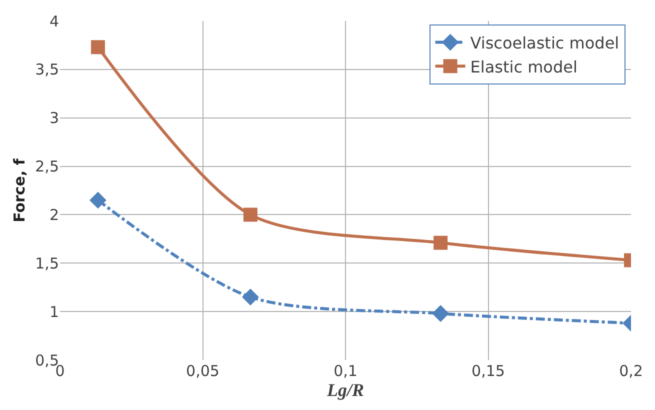  What do you see at coordinates (488, 371) in the screenshot?
I see `x-tick-label: 0,15` at bounding box center [488, 371].